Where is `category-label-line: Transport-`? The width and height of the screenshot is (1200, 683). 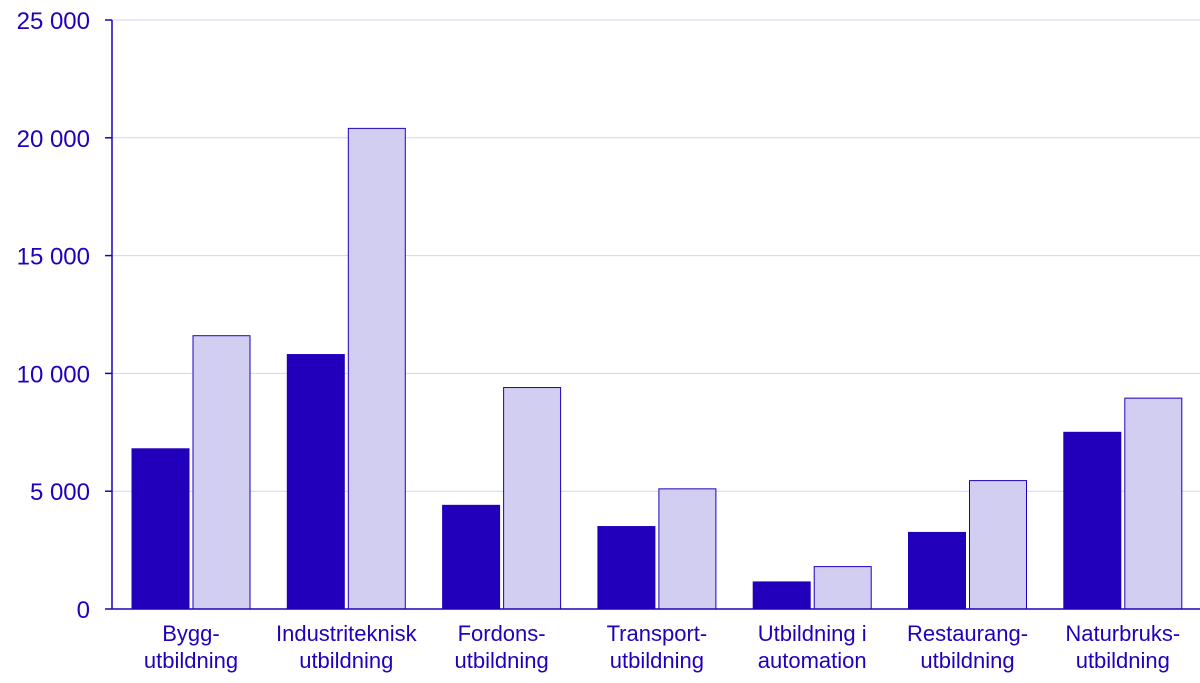
category-label-line: Transport- is located at coordinates (657, 633).